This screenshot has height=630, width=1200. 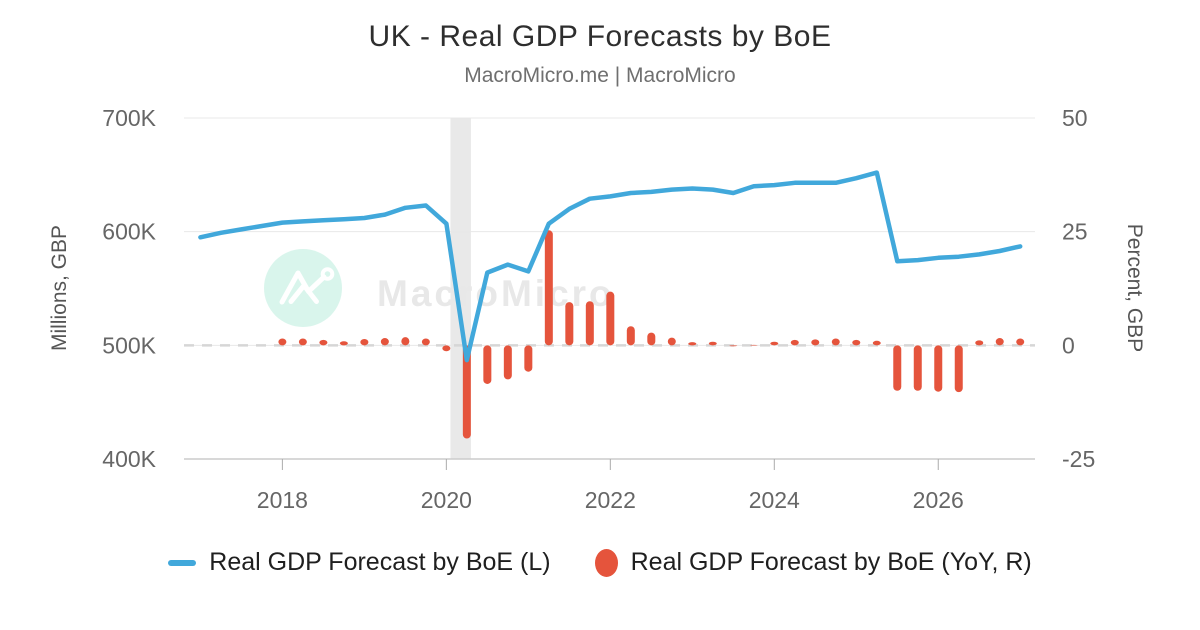 I want to click on chart-subtitle: MacroMicro.me | MacroMicro, so click(x=600, y=75).